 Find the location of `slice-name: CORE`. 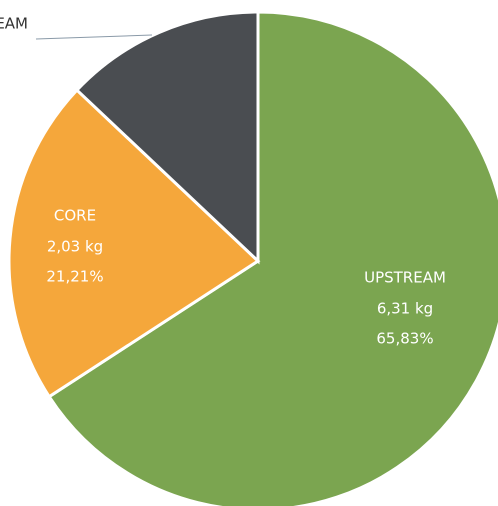

slice-name: CORE is located at coordinates (75, 216).